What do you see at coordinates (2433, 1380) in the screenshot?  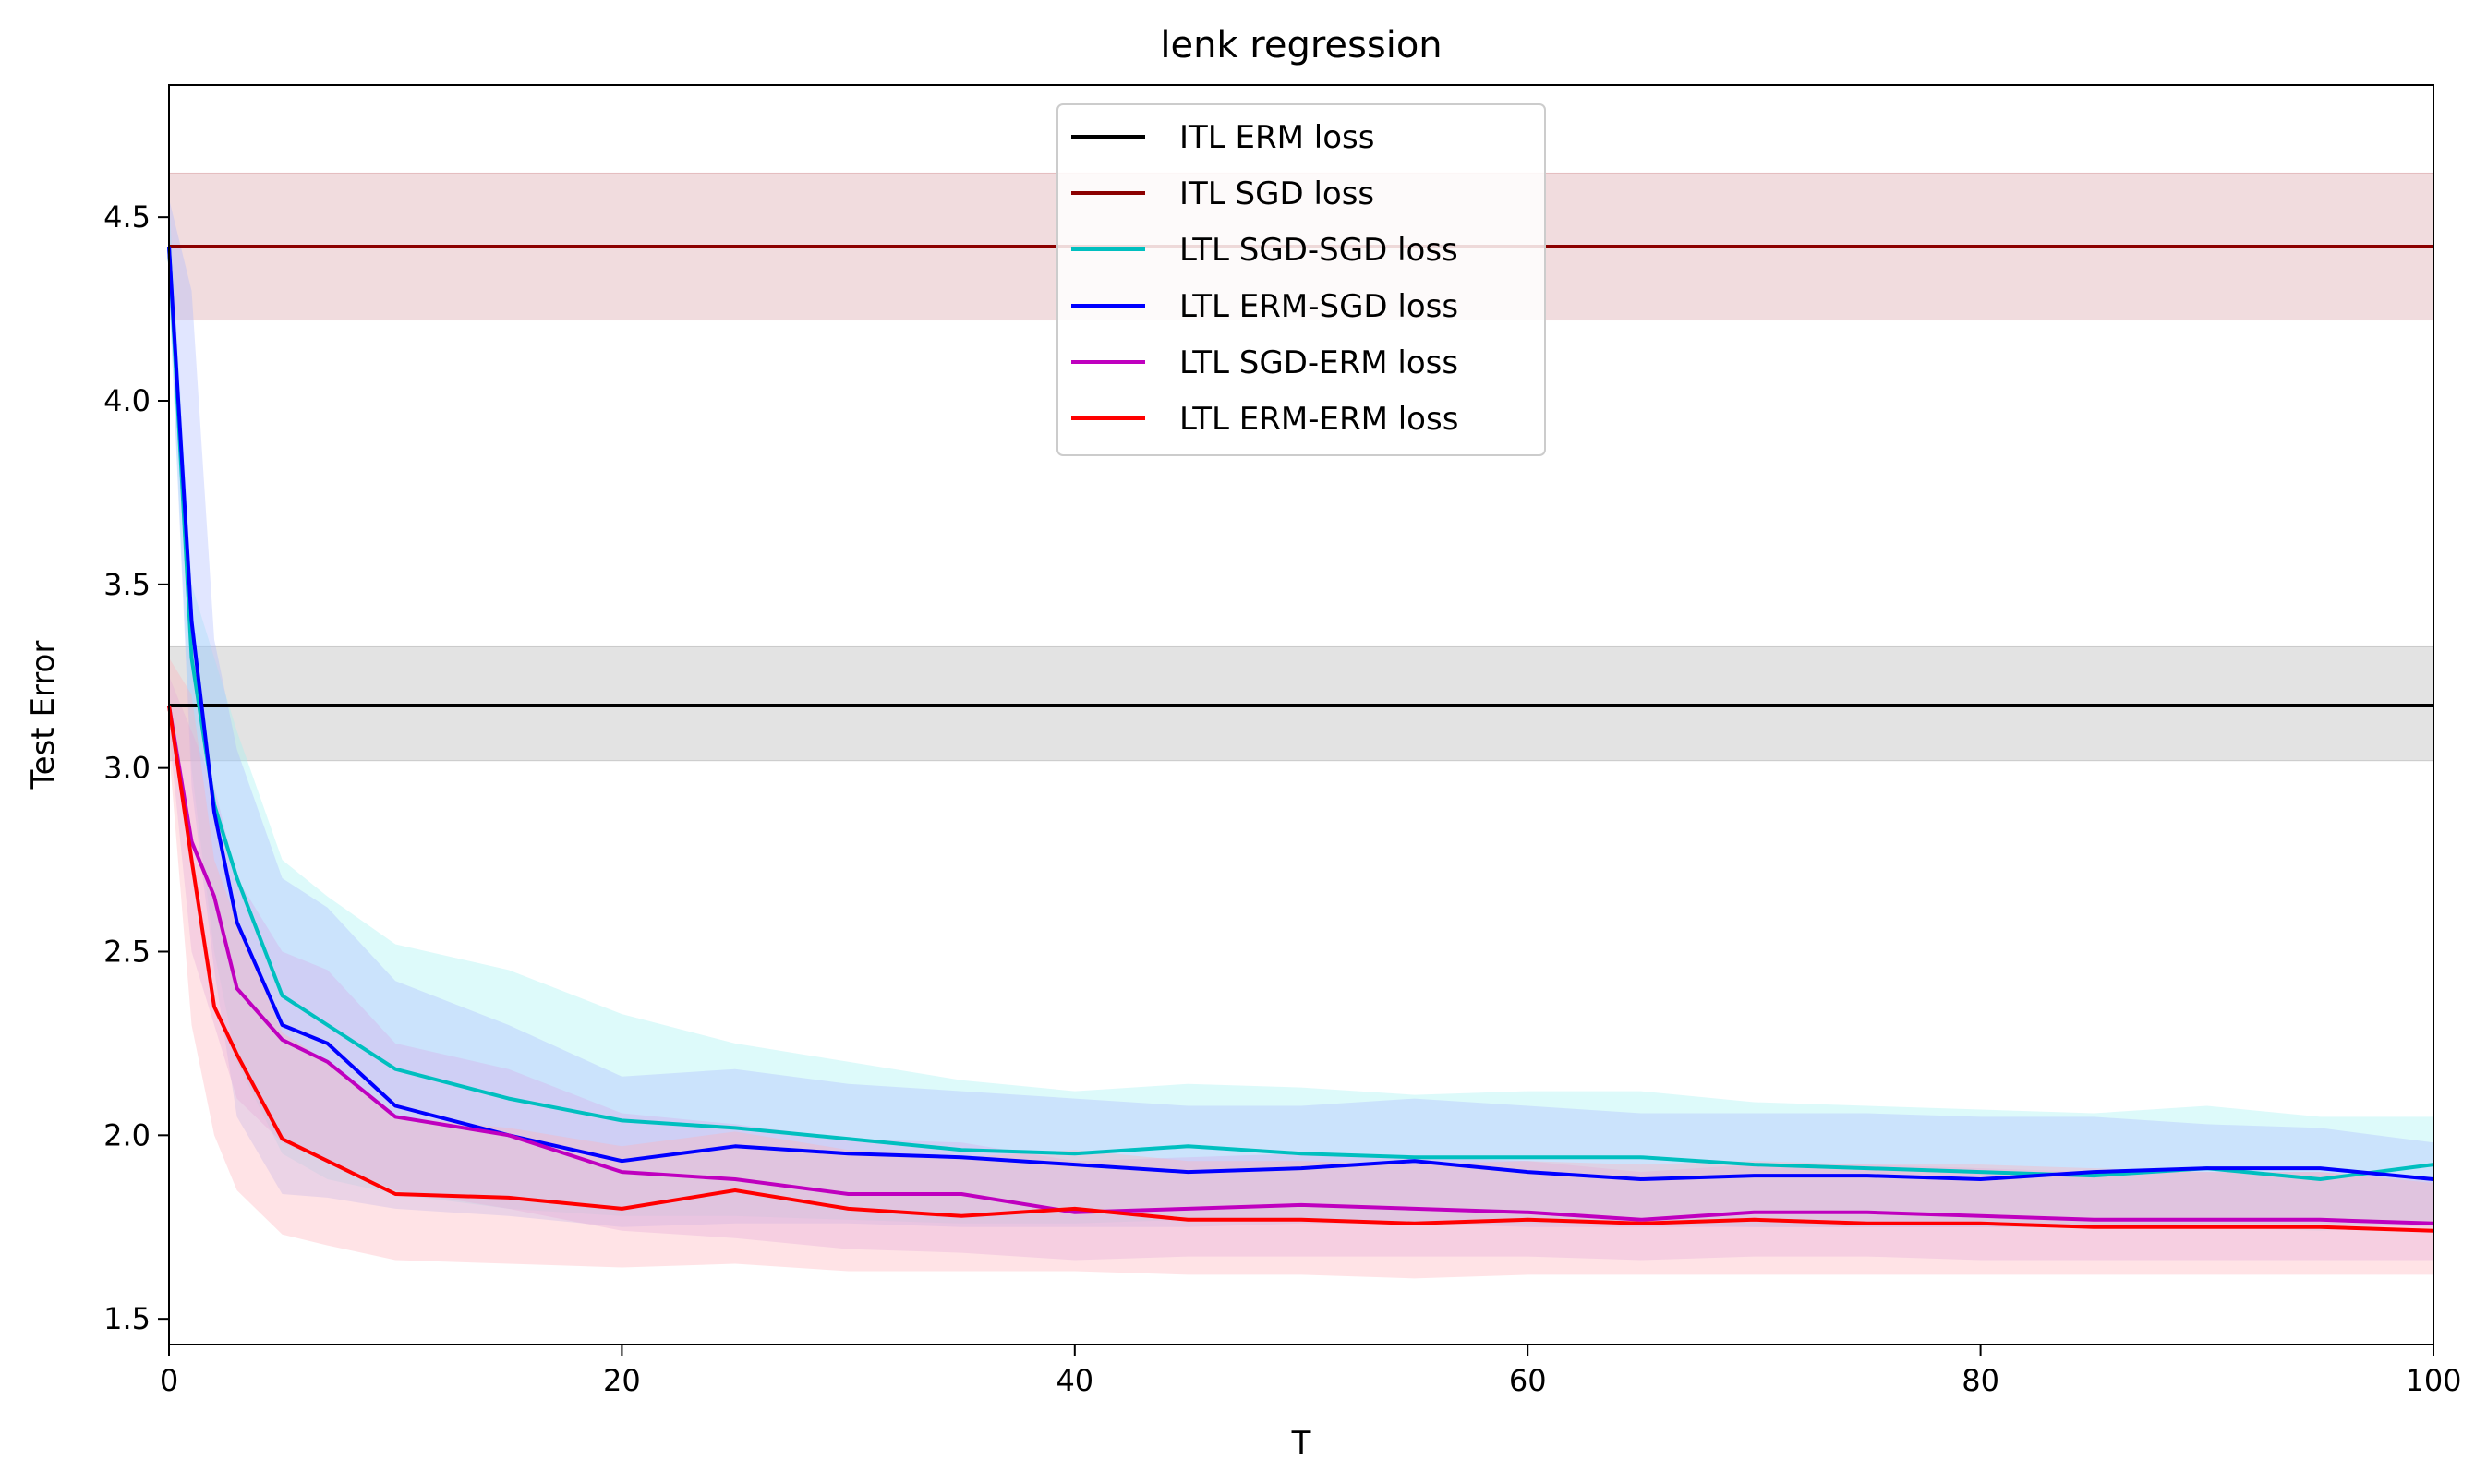 I see `x-tick-label: 100` at bounding box center [2433, 1380].